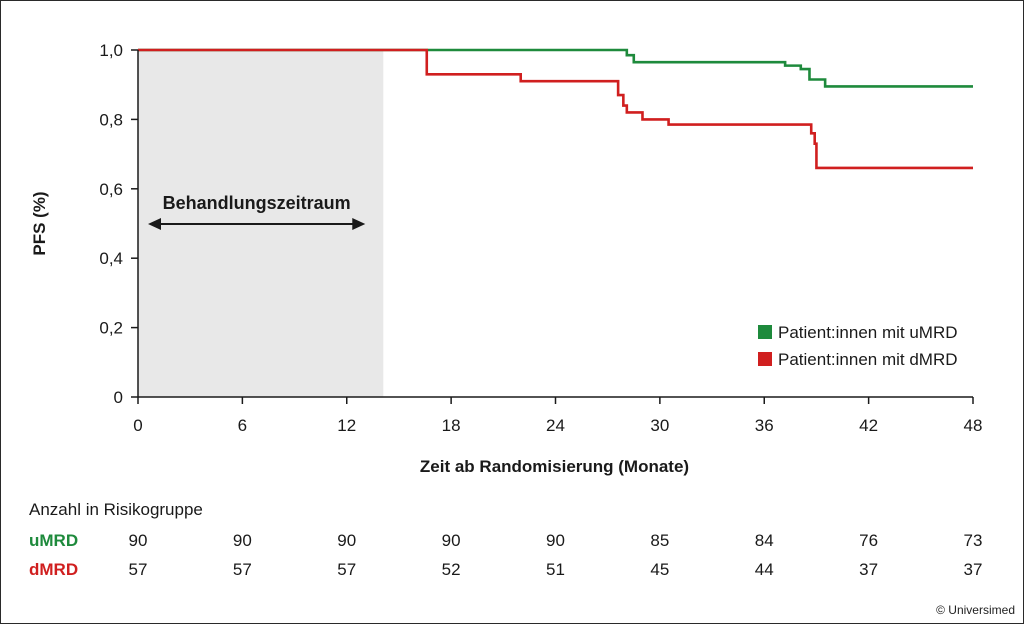  I want to click on y-axis-label: PFS (%), so click(39, 223).